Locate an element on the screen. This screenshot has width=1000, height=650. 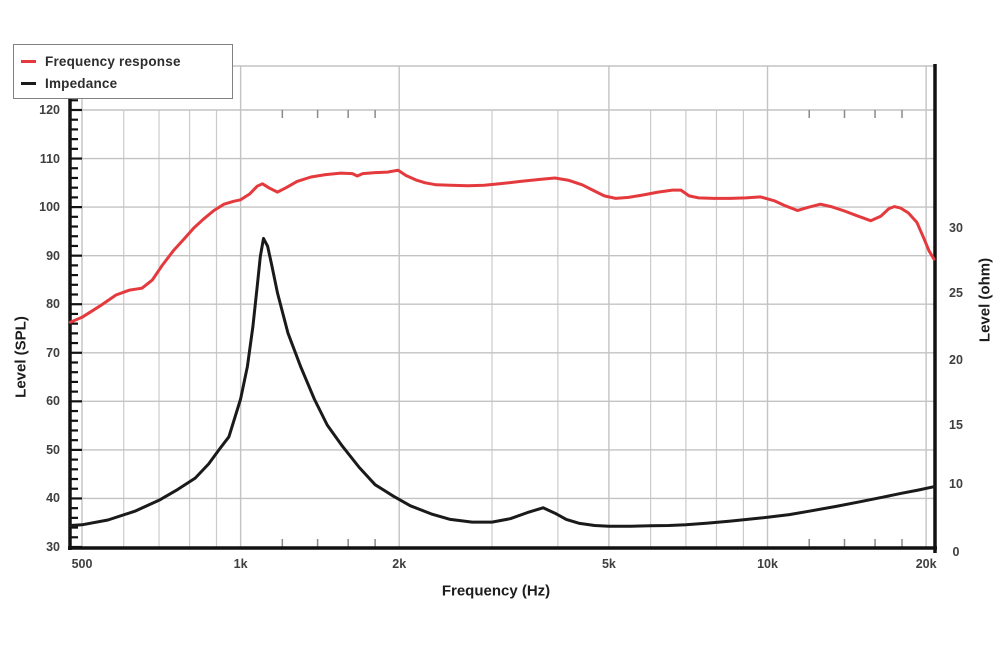
x-tick-label: 5k is located at coordinates (608, 564).